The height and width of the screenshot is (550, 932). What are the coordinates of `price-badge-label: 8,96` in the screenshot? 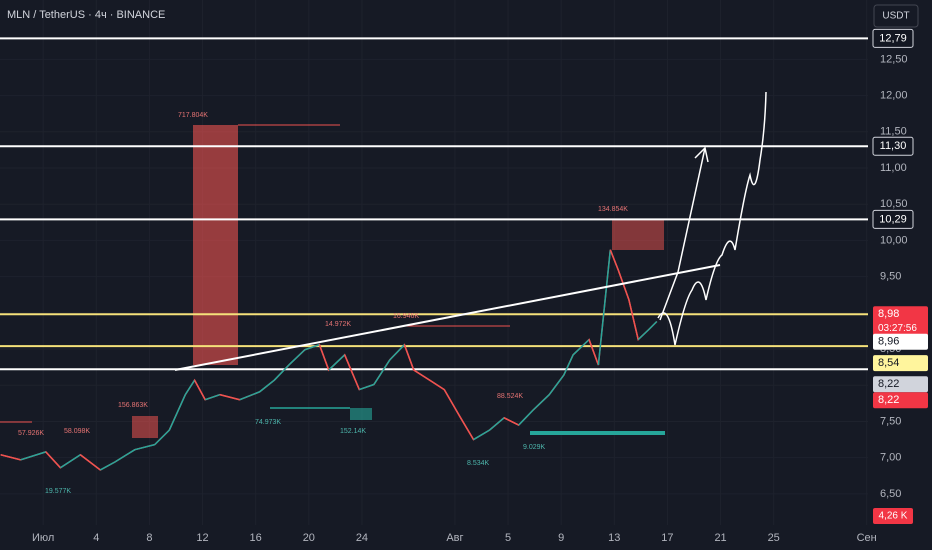 It's located at (888, 342).